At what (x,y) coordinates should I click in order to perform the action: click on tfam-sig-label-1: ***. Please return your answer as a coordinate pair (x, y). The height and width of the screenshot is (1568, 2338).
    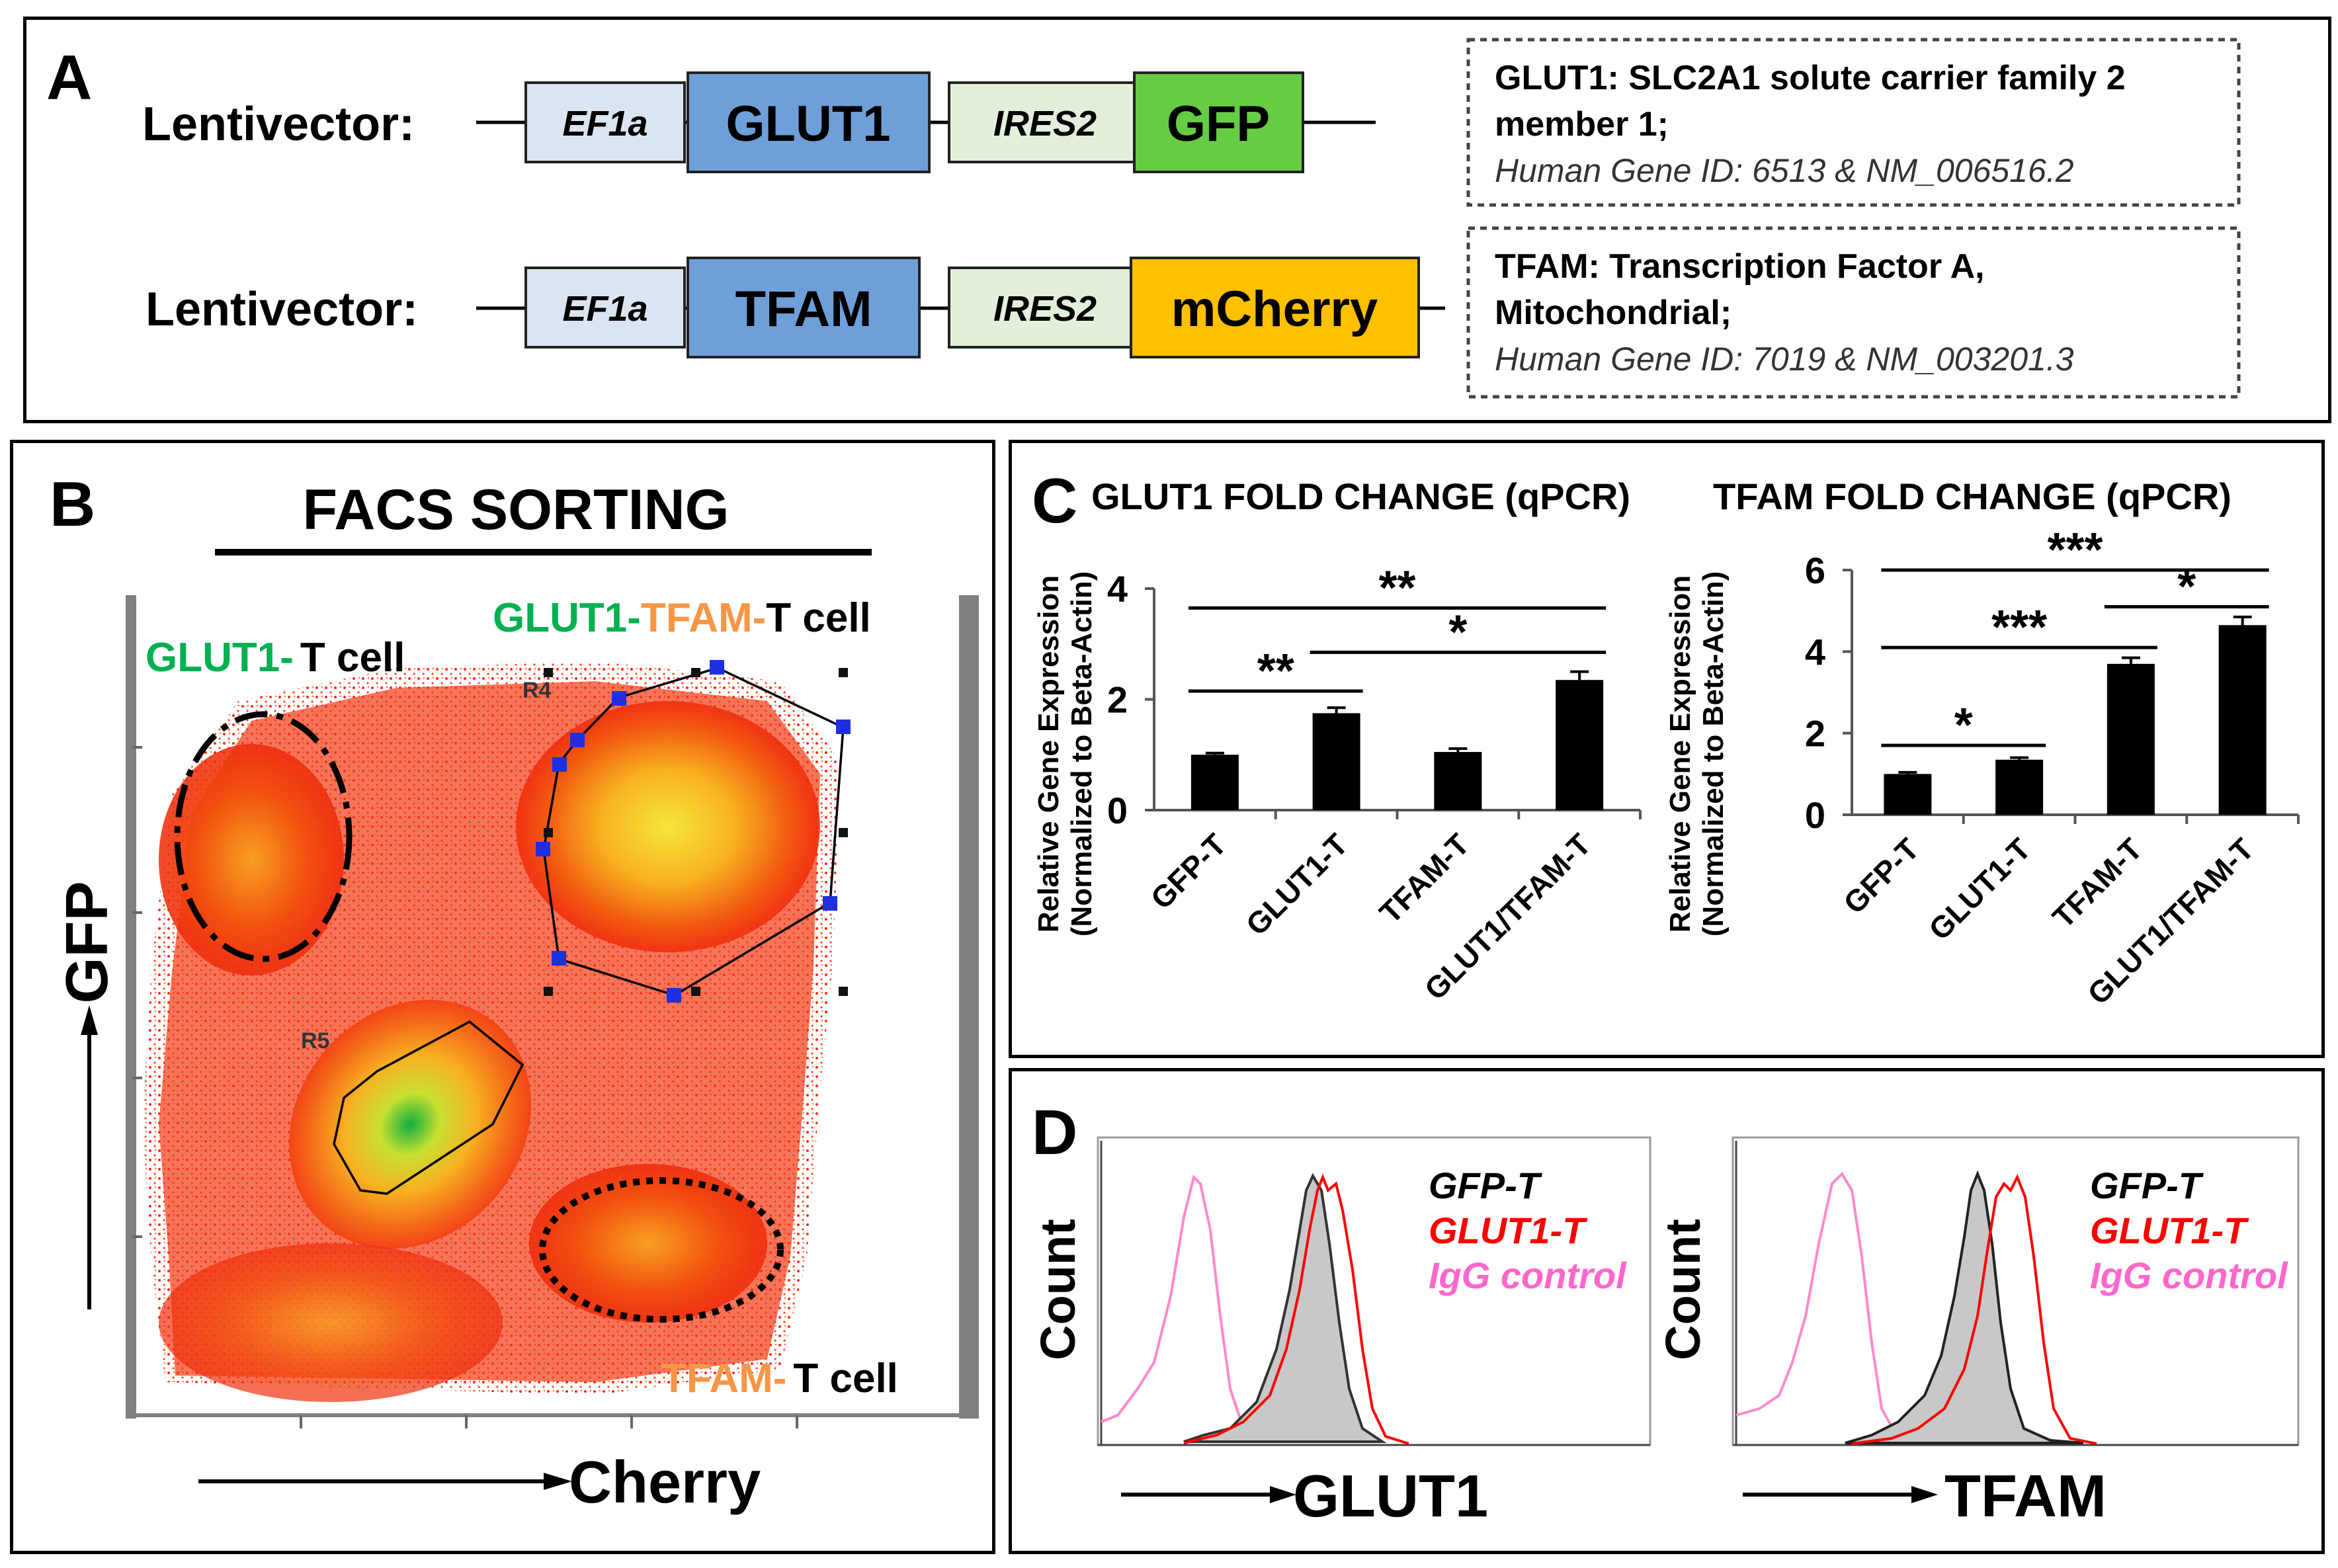
    Looking at the image, I should click on (2019, 627).